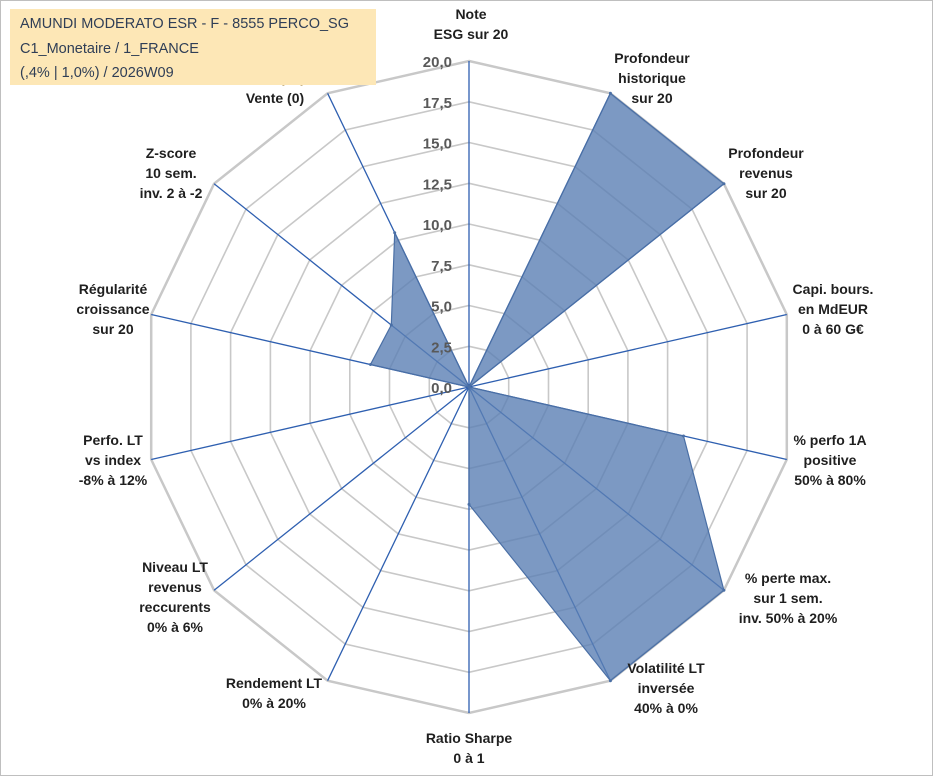 This screenshot has width=933, height=776. Describe the element at coordinates (469, 738) in the screenshot. I see `axis-label-line: Ratio Sharpe` at that location.